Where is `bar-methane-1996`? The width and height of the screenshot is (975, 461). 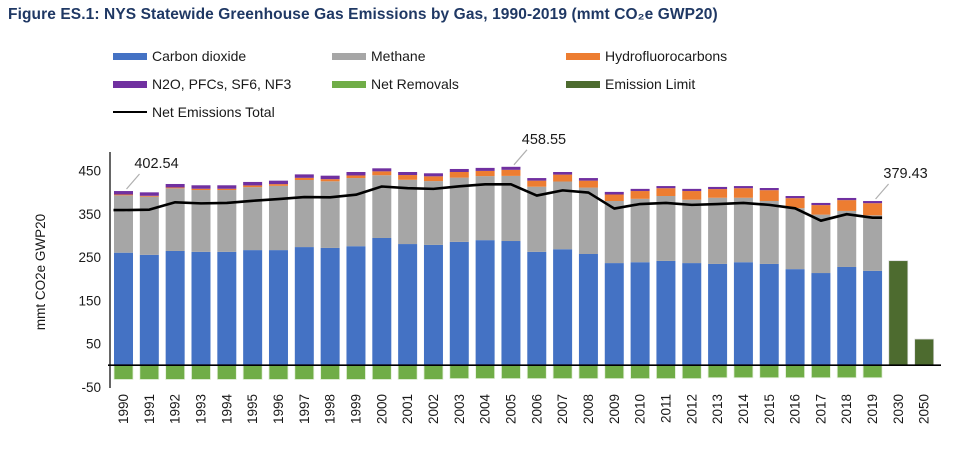 bar-methane-1996 is located at coordinates (278, 218).